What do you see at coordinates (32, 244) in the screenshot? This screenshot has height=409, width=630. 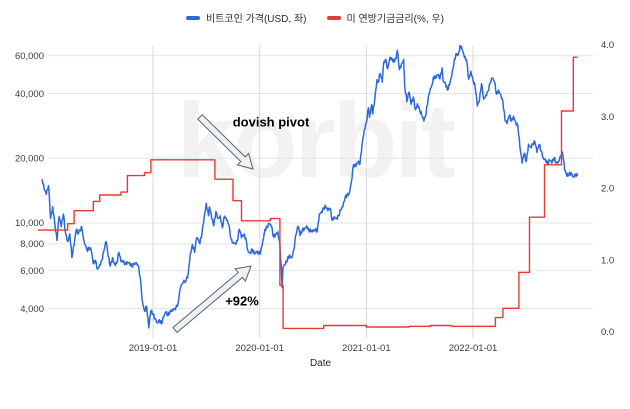 I see `left-axis-tick-label: 8,000` at bounding box center [32, 244].